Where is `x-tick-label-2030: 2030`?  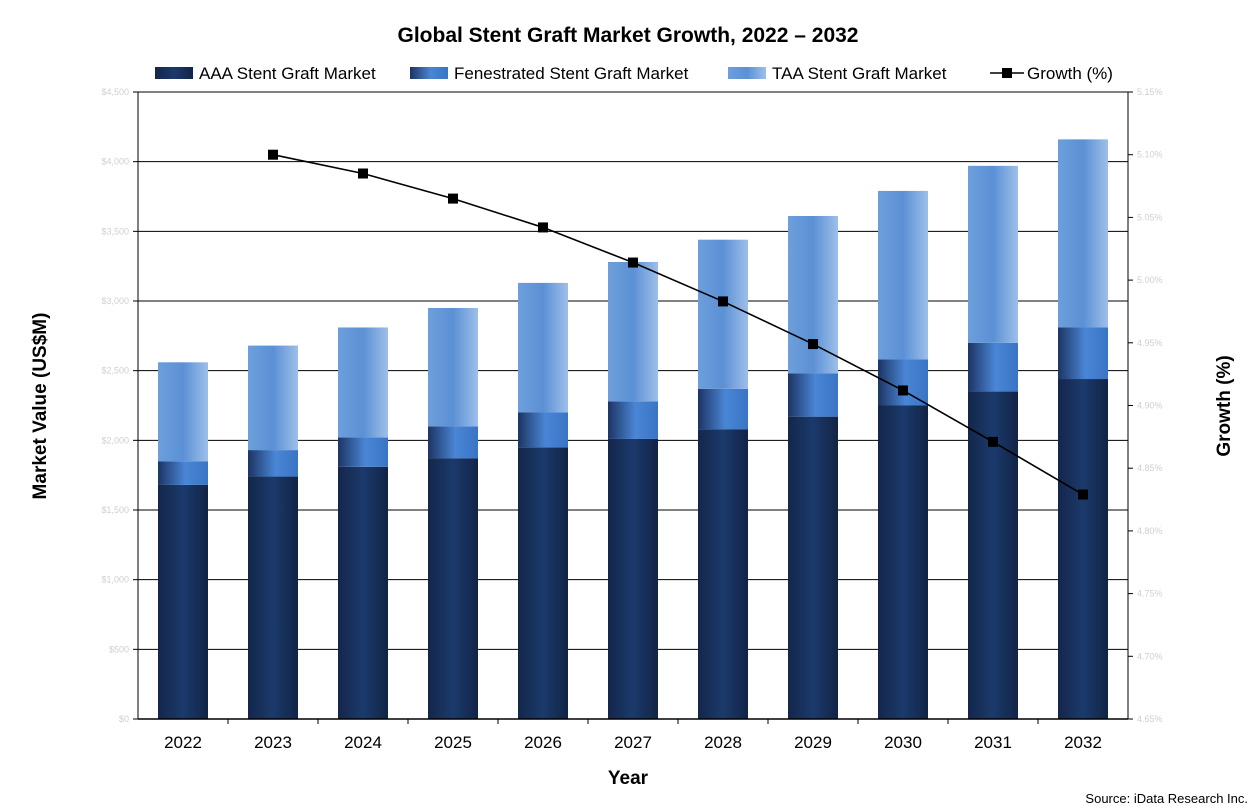 x-tick-label-2030: 2030 is located at coordinates (903, 742).